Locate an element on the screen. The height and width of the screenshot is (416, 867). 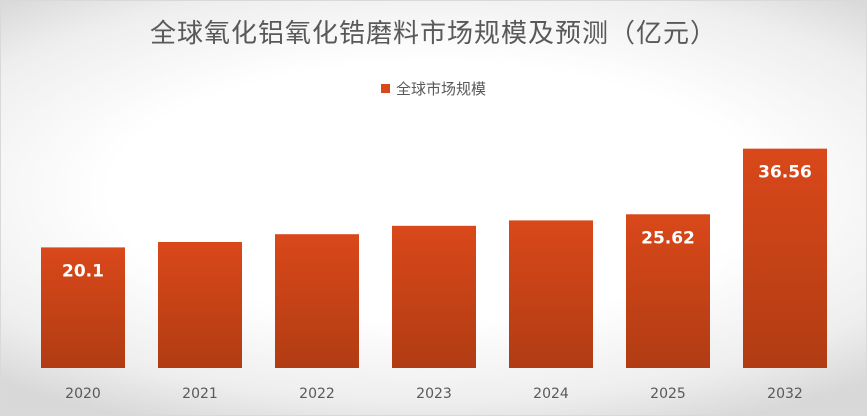
x-tick-label-2032: 2032 is located at coordinates (785, 394).